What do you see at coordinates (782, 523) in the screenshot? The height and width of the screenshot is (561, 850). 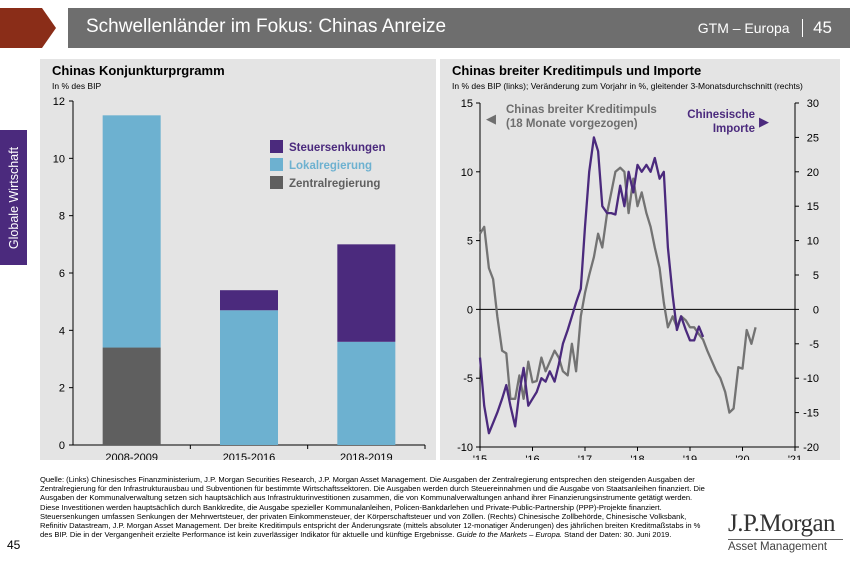 I see `logo-name: J.P.Morgan` at bounding box center [782, 523].